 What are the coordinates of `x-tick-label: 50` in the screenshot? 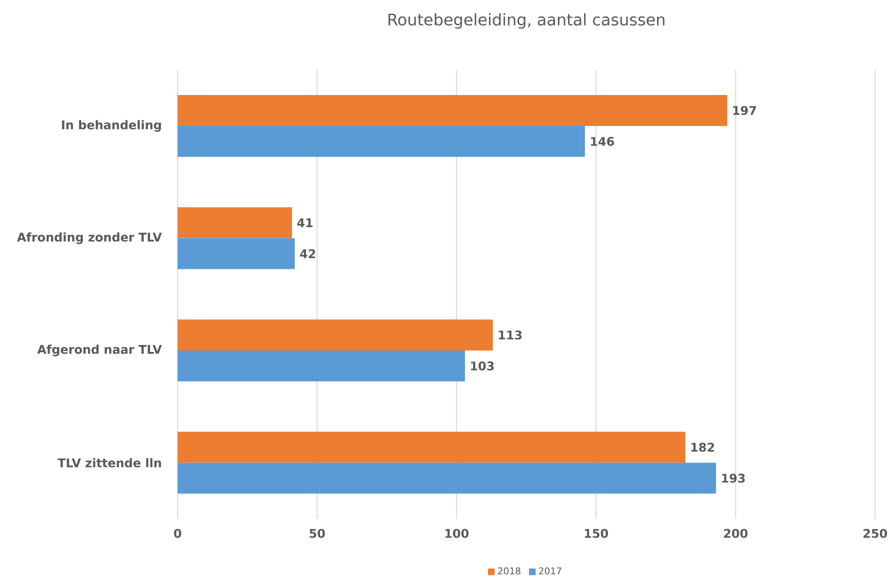 It's located at (317, 533).